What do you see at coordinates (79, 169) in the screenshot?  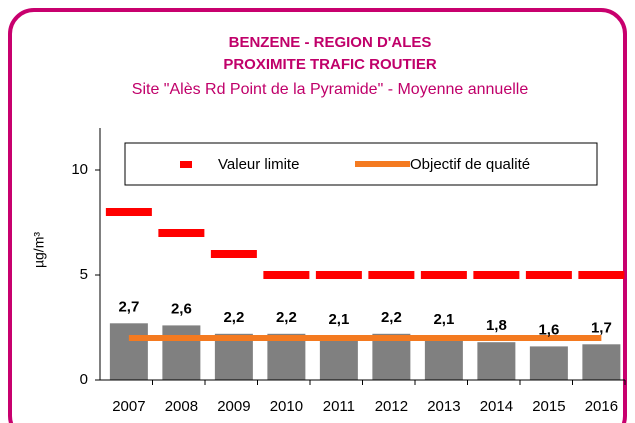 I see `y-tick-label: 10` at bounding box center [79, 169].